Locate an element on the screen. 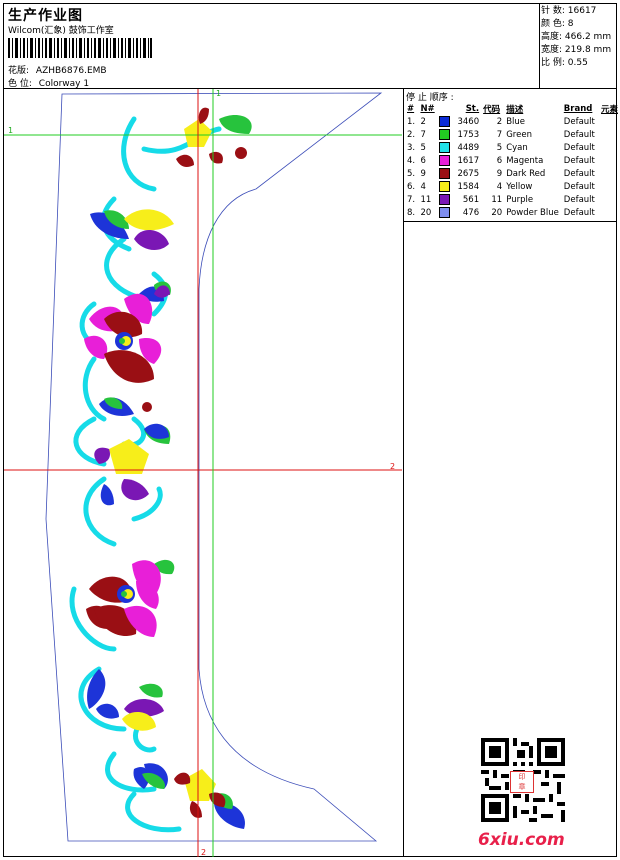 This screenshot has width=620, height=860. cell-code: 4 is located at coordinates (499, 186).